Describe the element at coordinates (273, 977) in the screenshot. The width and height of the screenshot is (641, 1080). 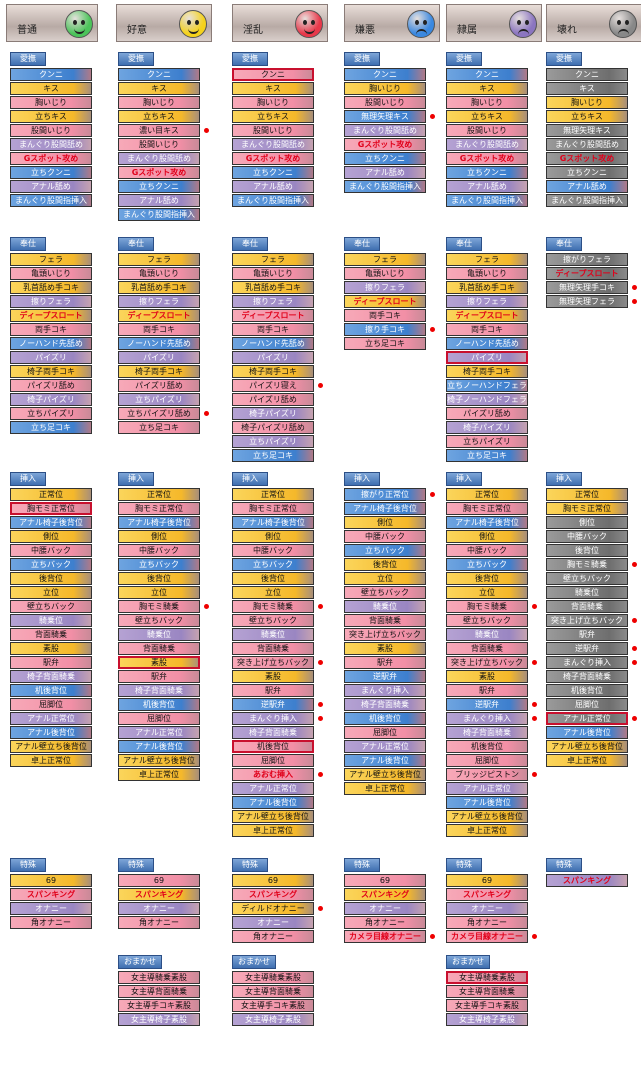
I see `action-button: 女主導騎乗素股` at that location.